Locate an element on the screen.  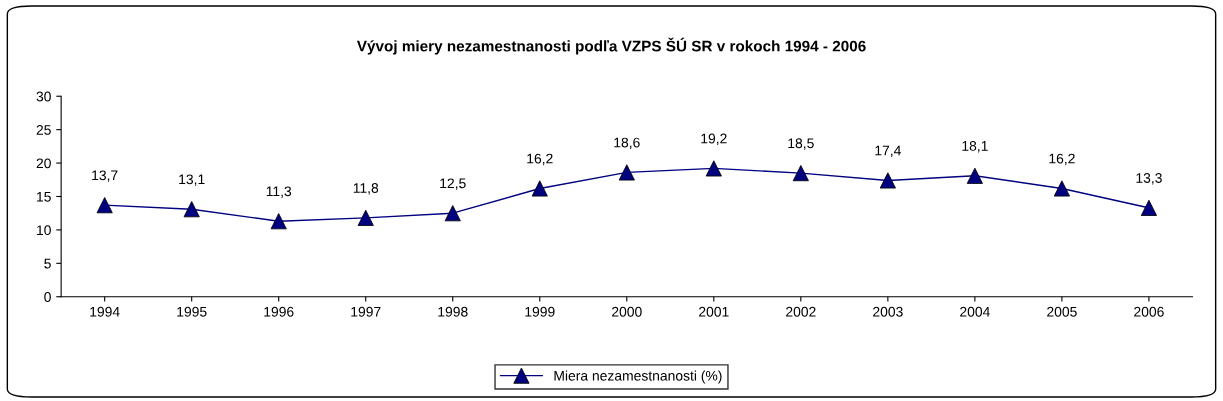
x-tick-label: 1999 is located at coordinates (540, 311).